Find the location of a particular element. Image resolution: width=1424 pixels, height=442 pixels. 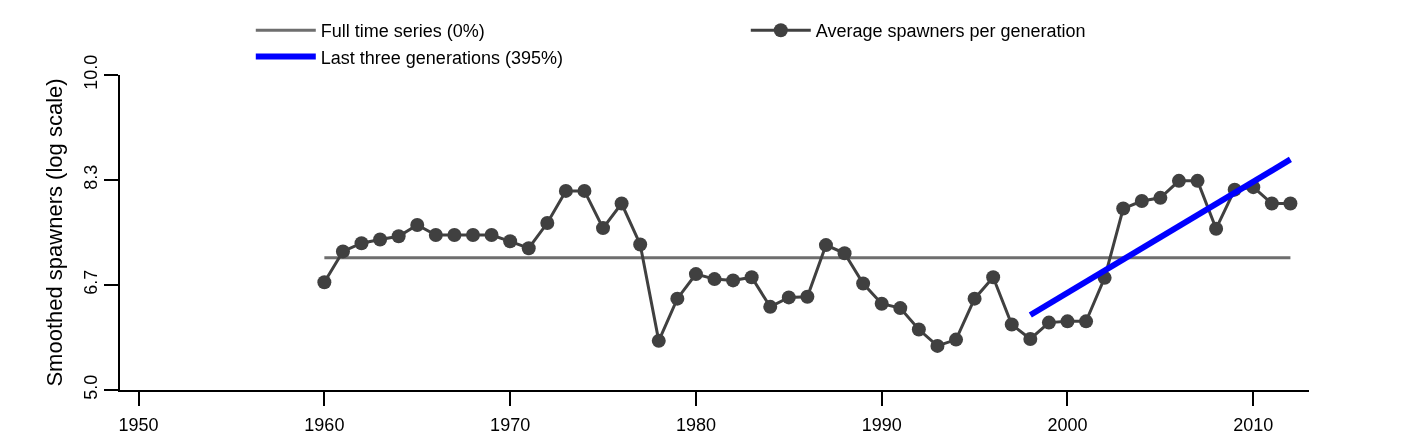

x-tick-label: 1950 is located at coordinates (138, 425).